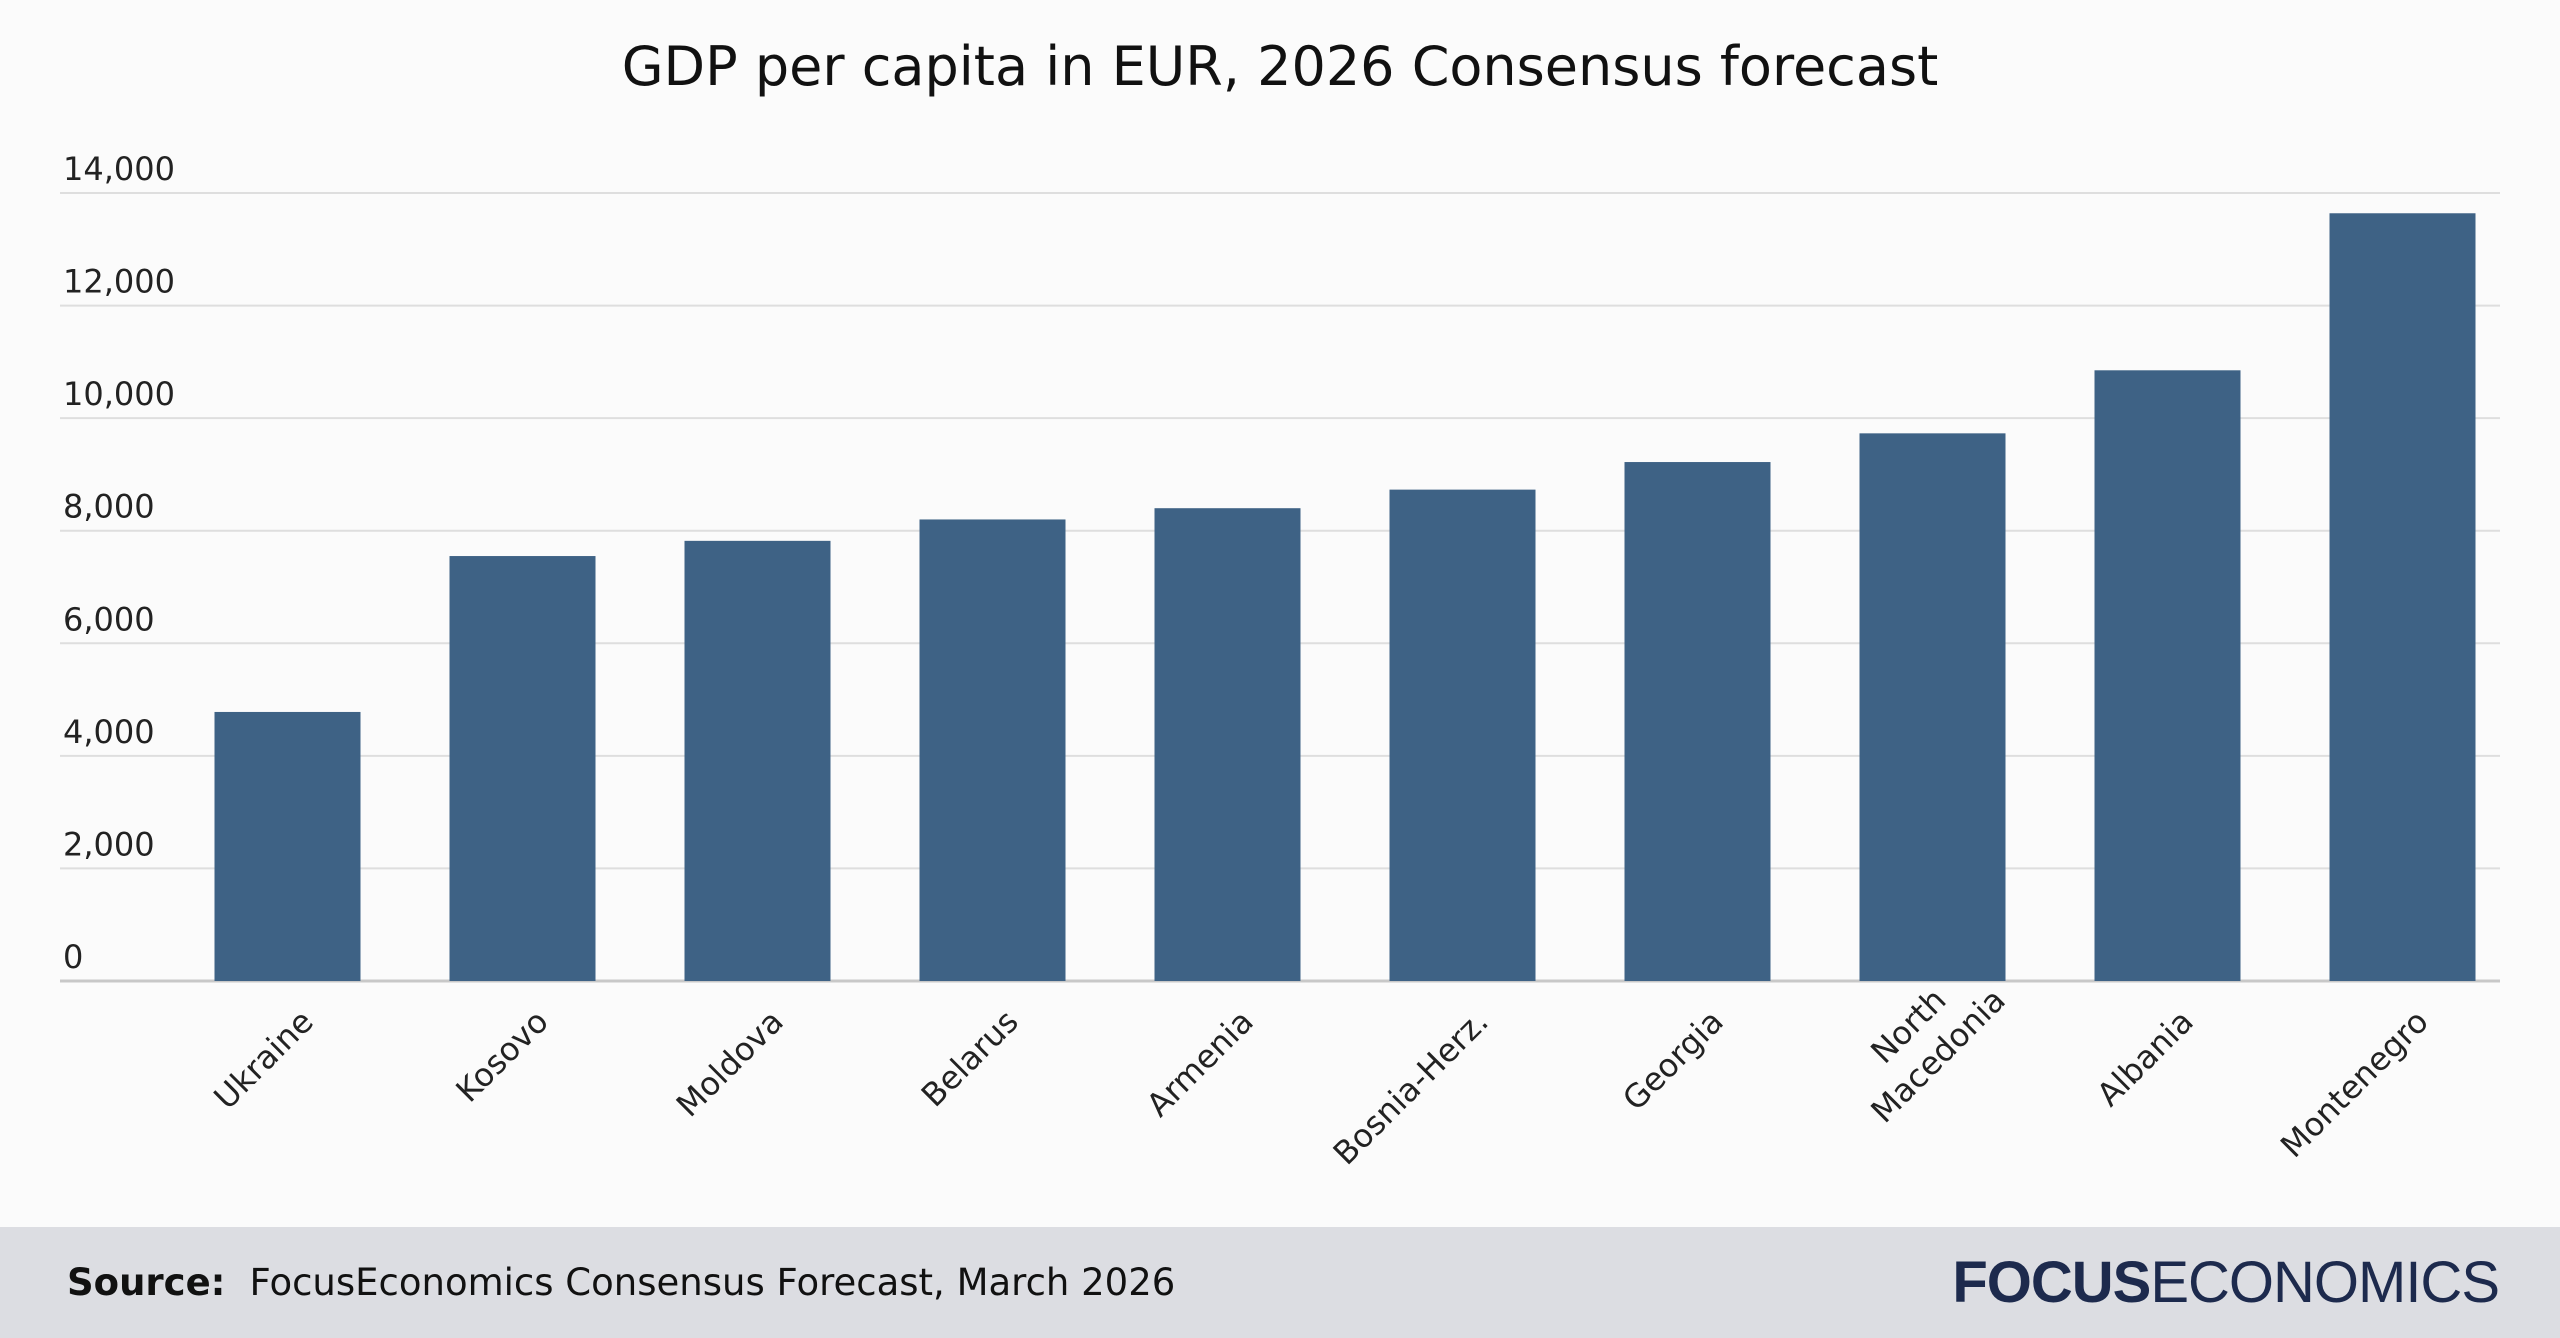  What do you see at coordinates (1697, 721) in the screenshot?
I see `bar-georgia` at bounding box center [1697, 721].